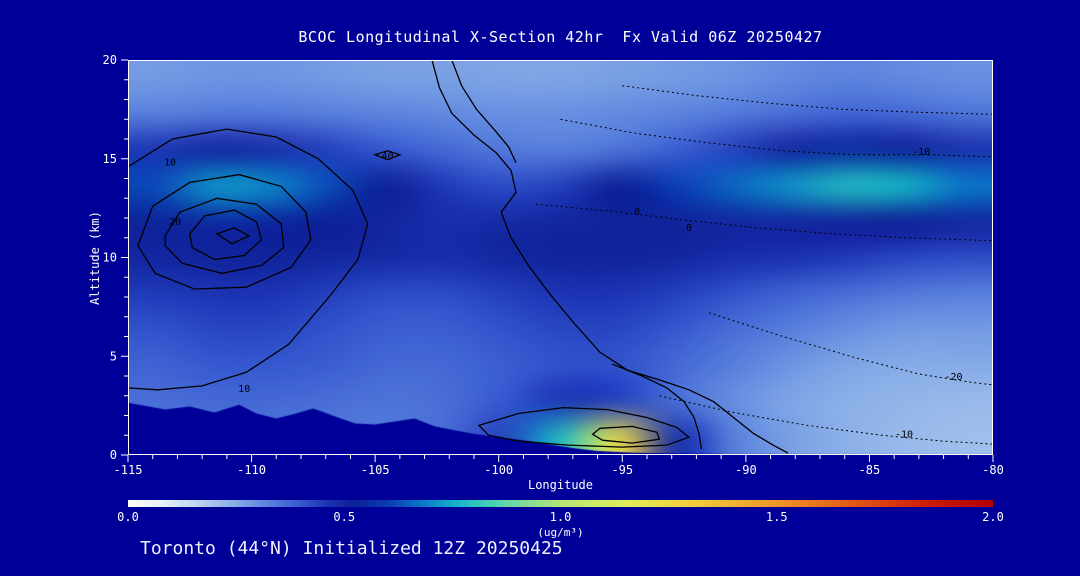  Describe the element at coordinates (128, 470) in the screenshot. I see `svg-text: -115` at that location.